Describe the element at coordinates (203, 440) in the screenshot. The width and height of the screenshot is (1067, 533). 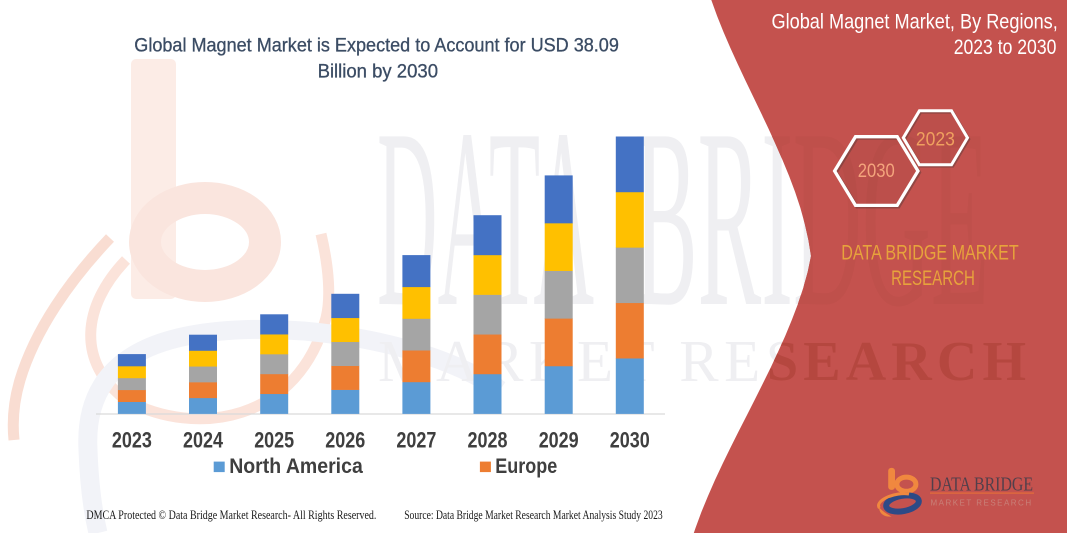
I see `svg-text: 2024` at that location.